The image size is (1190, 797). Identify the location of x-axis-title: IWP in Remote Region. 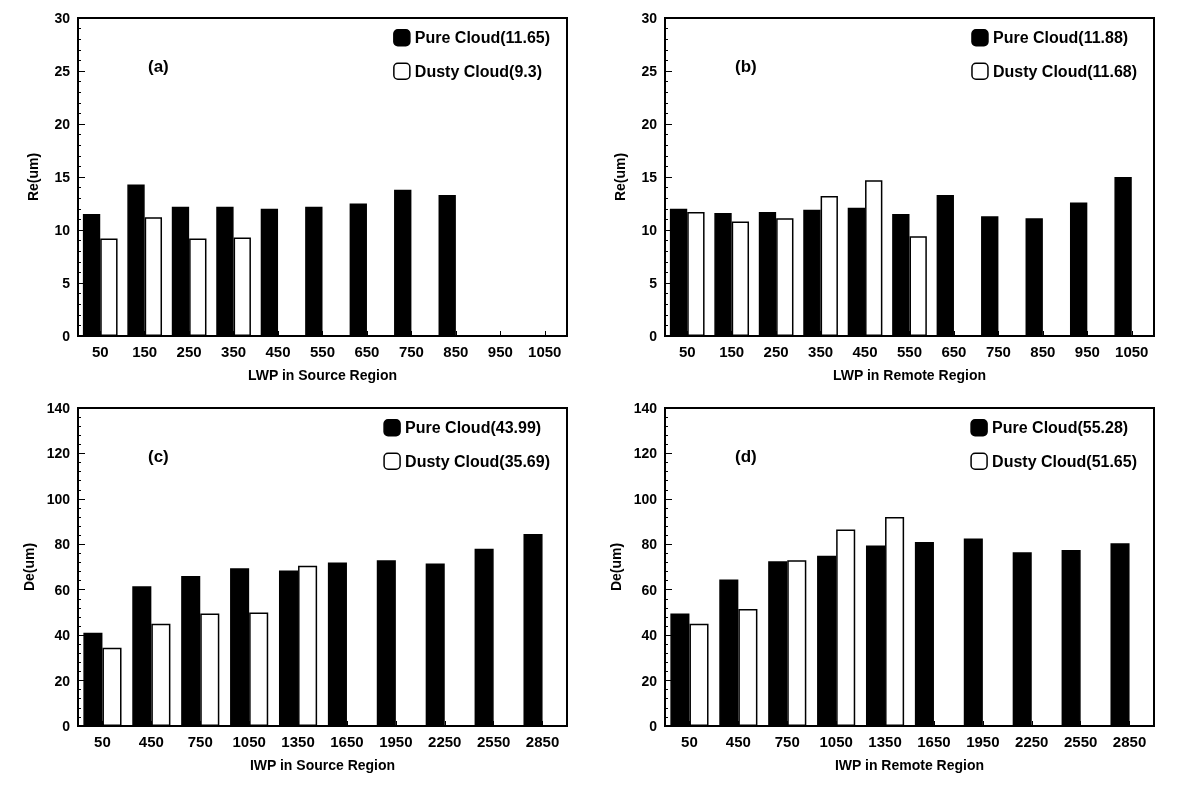
(909, 765).